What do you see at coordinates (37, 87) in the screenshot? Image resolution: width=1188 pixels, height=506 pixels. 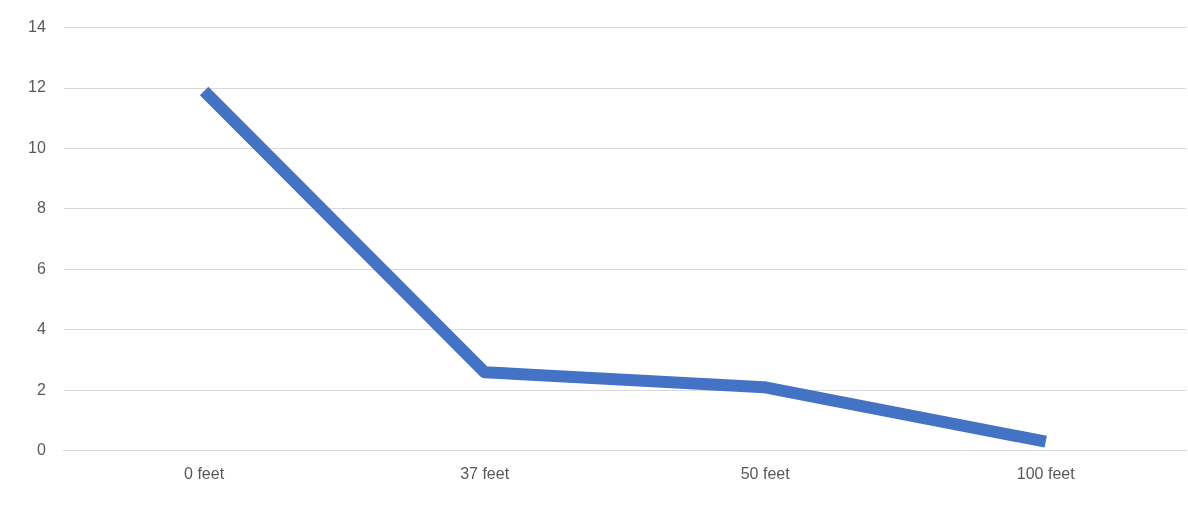 I see `y-tick-label: 12` at bounding box center [37, 87].